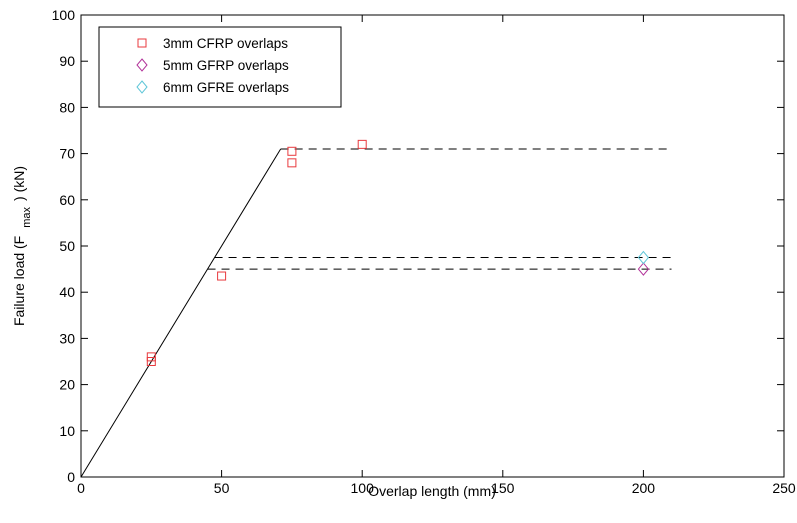 Image resolution: width=797 pixels, height=523 pixels. I want to click on x-tick-label: 100, so click(363, 488).